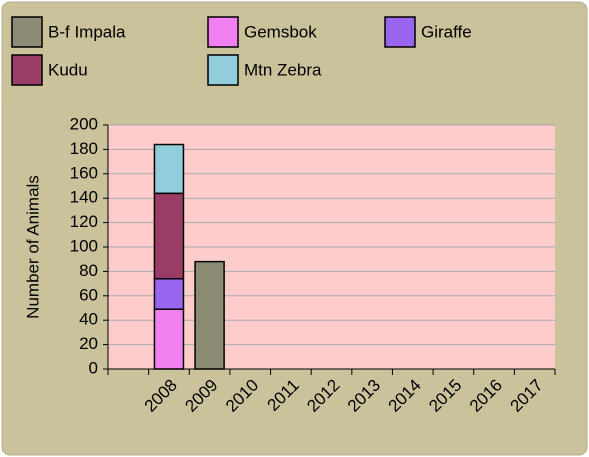 The image size is (589, 457). What do you see at coordinates (93, 367) in the screenshot?
I see `y-tick-label: 0` at bounding box center [93, 367].